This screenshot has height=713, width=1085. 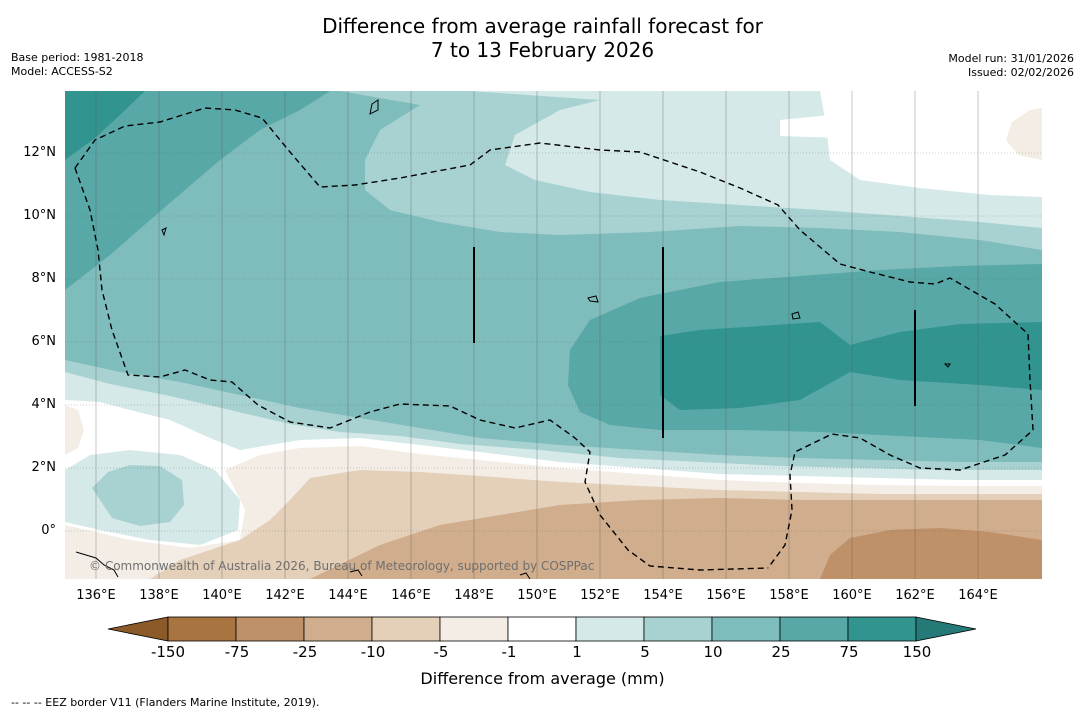 What do you see at coordinates (96, 595) in the screenshot?
I see `lon-label: 136°E` at bounding box center [96, 595].